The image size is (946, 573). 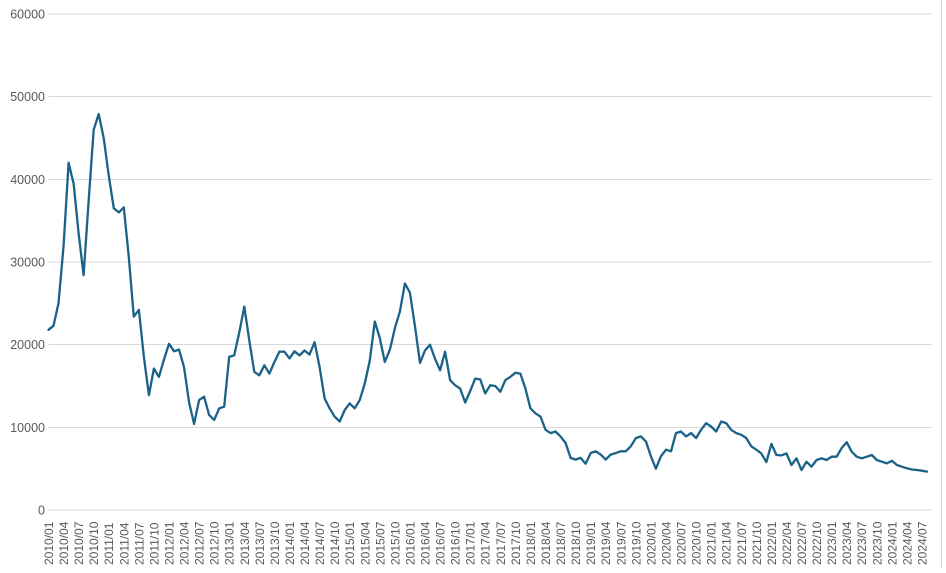 What do you see at coordinates (682, 543) in the screenshot?
I see `x-axis-tick-label: 2020/07` at bounding box center [682, 543].